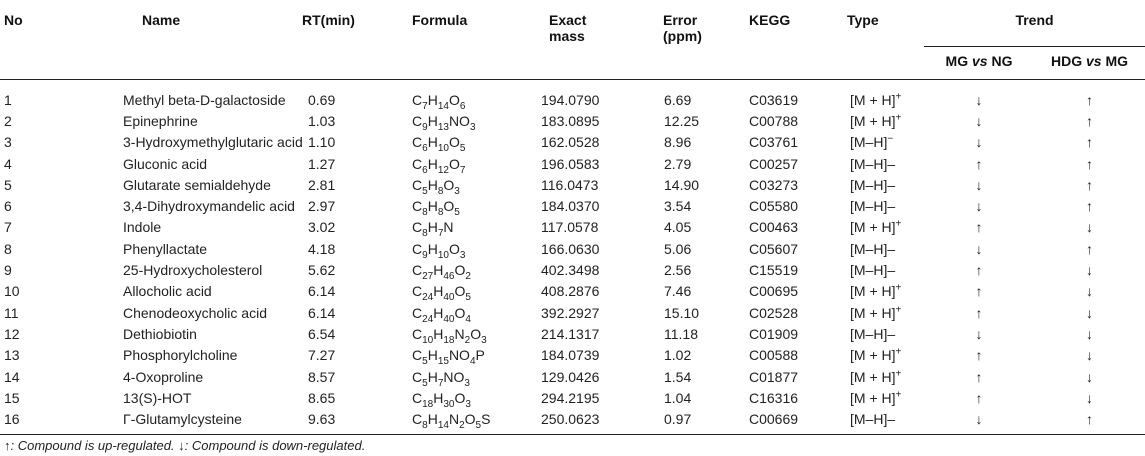 This screenshot has width=1145, height=456. I want to click on cell-rt: 7.27, so click(322, 355).